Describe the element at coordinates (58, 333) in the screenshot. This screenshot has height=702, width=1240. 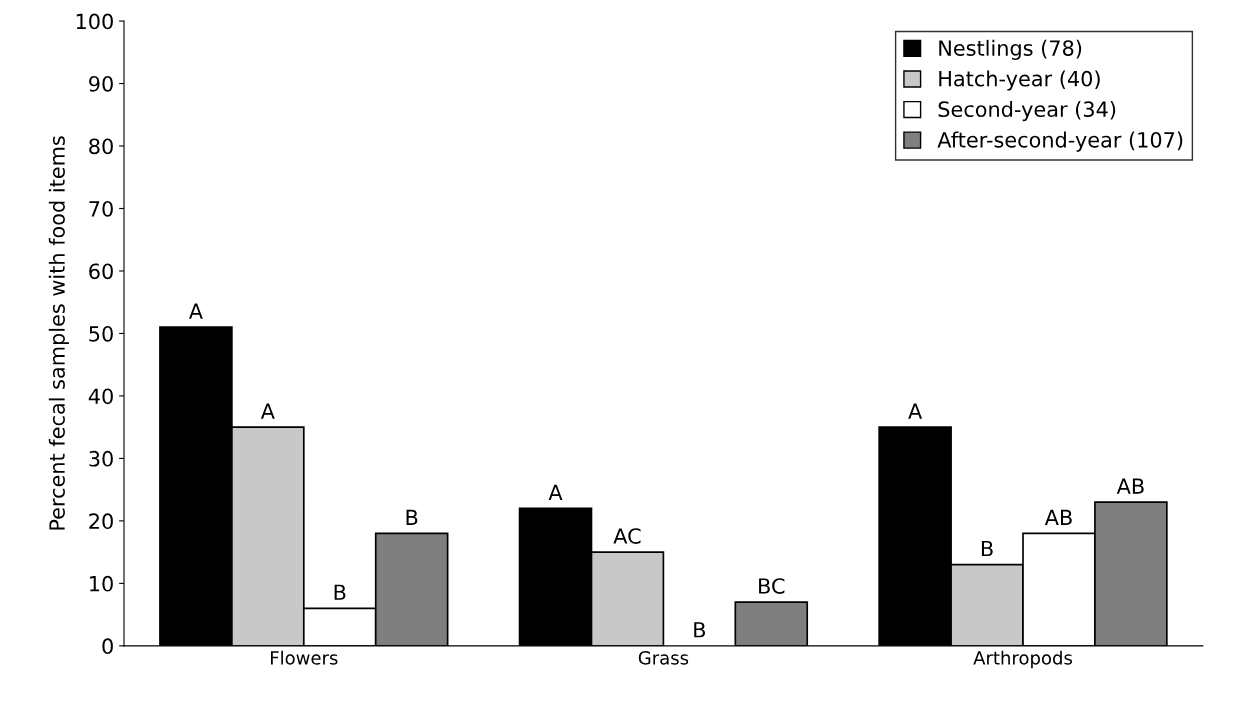
I see `y-axis-title: Percent fecal samples with food items` at that location.